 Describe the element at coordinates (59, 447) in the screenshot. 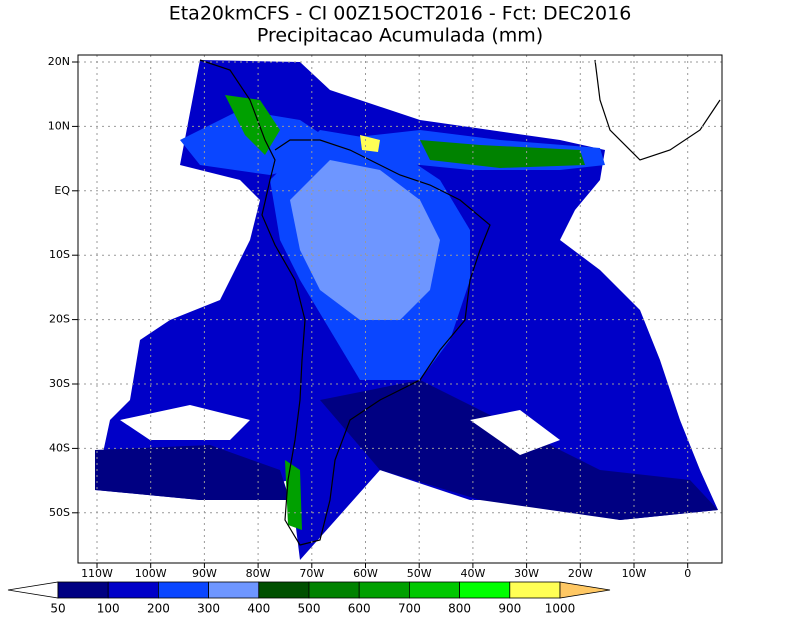

I see `lat-label: 40S` at that location.